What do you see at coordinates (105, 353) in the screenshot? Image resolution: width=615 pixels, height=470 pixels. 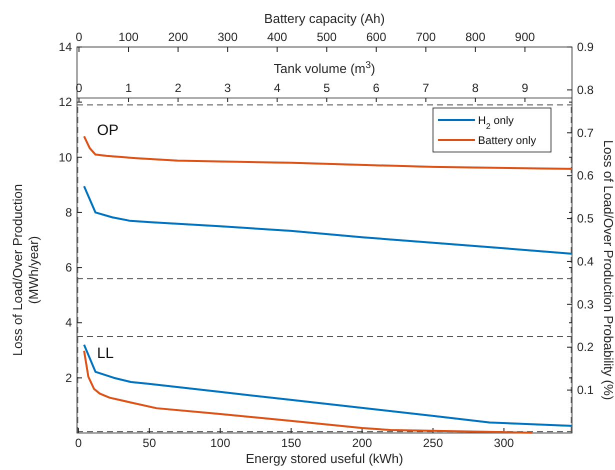 I see `annotation: LL` at bounding box center [105, 353].